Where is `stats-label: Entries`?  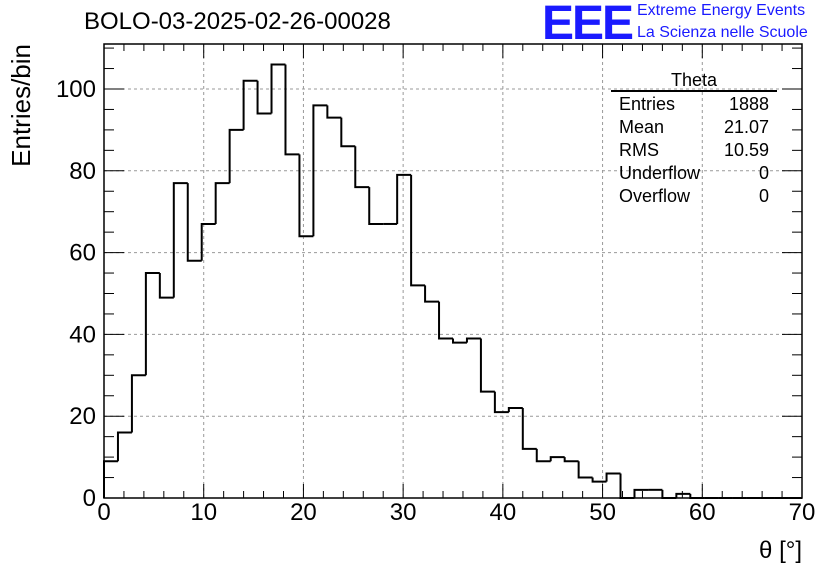
stats-label: Entries is located at coordinates (647, 104).